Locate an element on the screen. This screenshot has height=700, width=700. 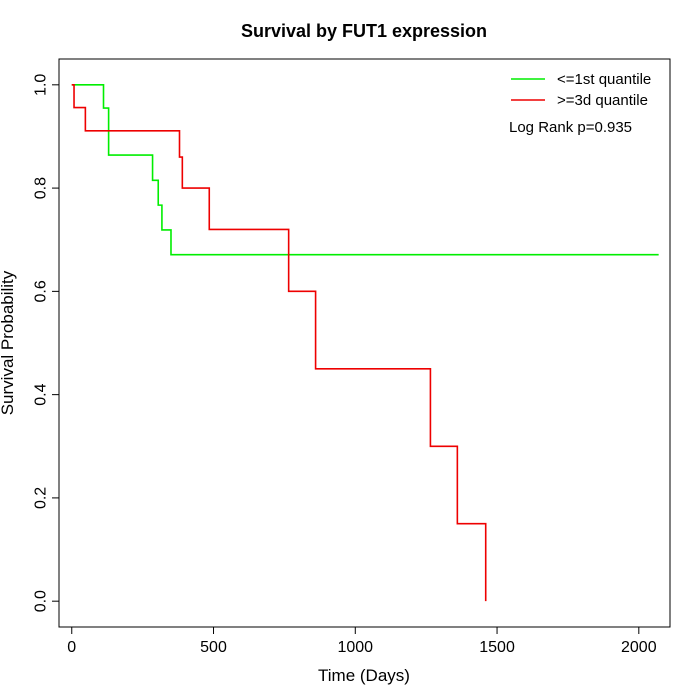
x-tick-label: 0 is located at coordinates (71, 647).